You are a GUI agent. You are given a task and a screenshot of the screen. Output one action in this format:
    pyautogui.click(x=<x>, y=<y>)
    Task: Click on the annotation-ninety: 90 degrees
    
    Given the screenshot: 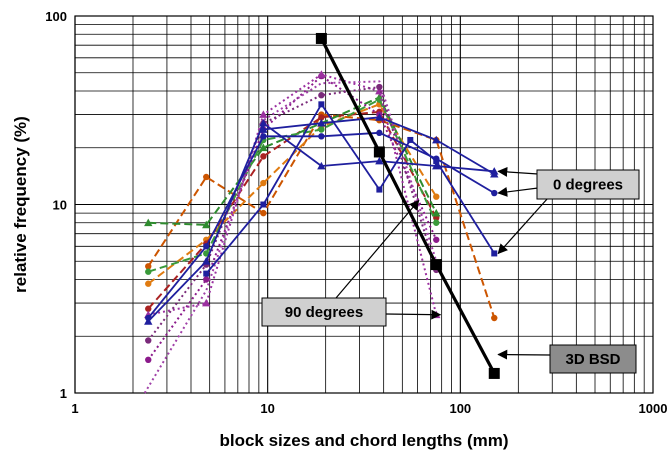 What is the action you would take?
    pyautogui.click(x=351, y=263)
    